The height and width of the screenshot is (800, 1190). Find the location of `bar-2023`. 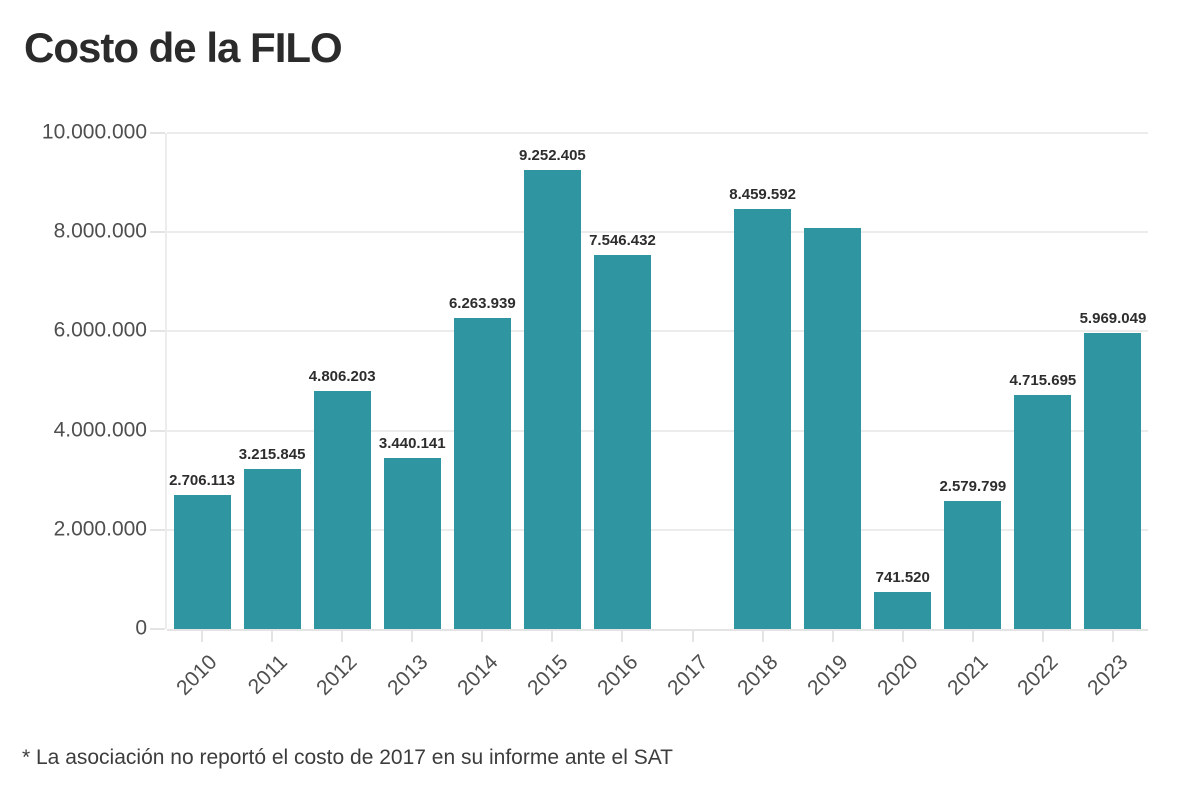

bar-2023 is located at coordinates (1113, 481).